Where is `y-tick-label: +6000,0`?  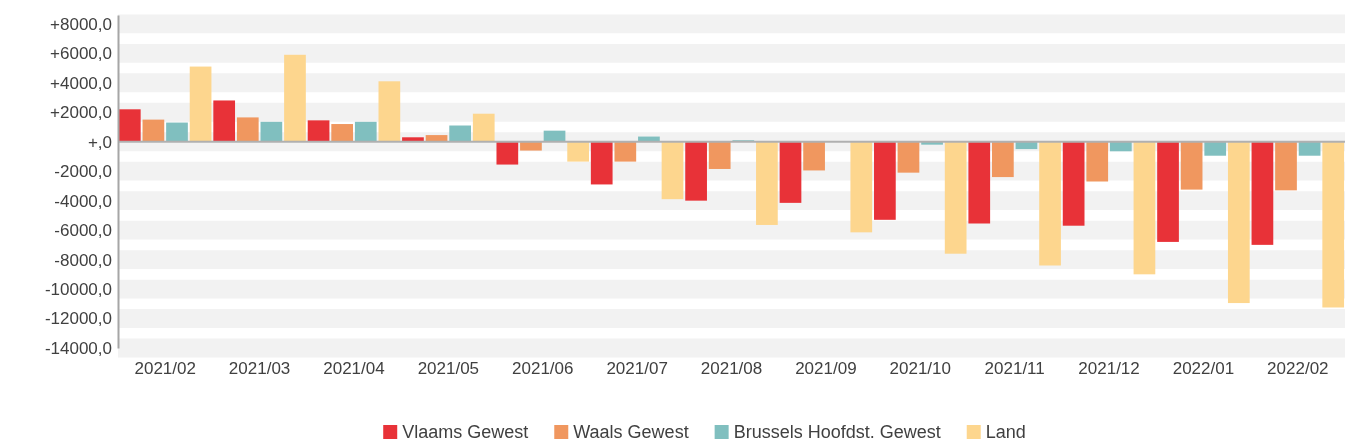 y-tick-label: +6000,0 is located at coordinates (81, 54).